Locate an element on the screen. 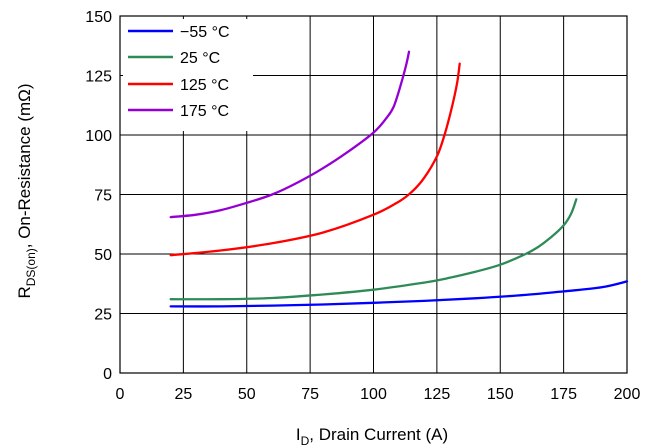 The height and width of the screenshot is (446, 657). x-tick-label: 175 is located at coordinates (563, 394).